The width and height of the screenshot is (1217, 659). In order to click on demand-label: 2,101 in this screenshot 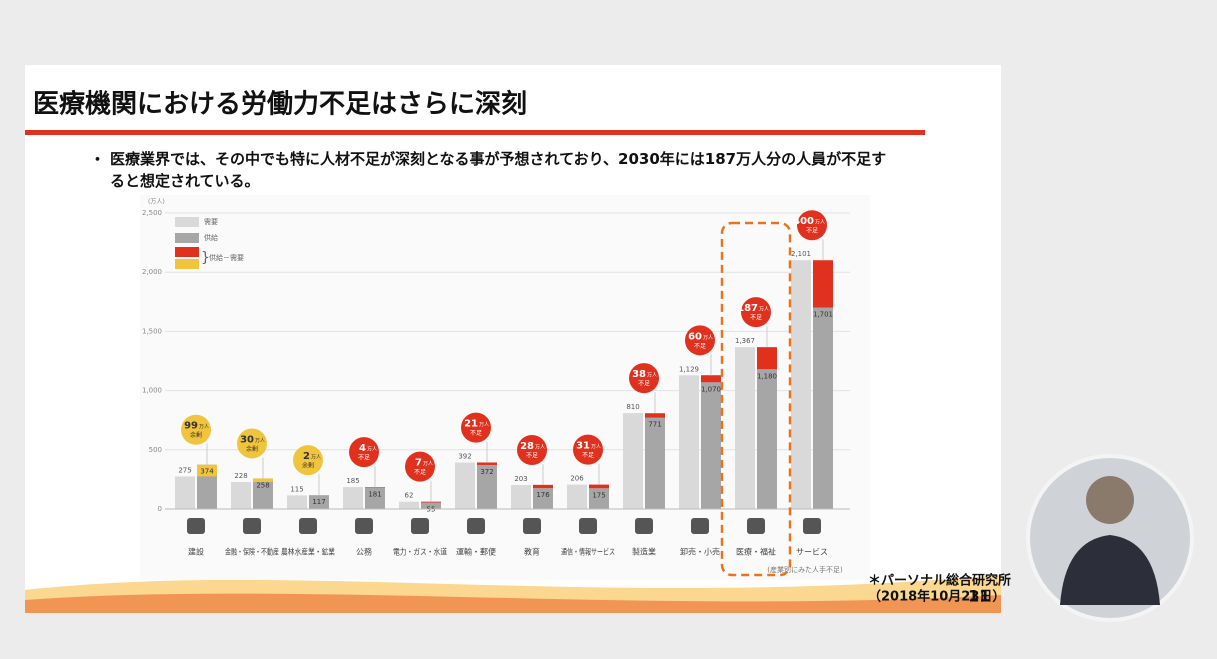, I will do `click(801, 254)`.